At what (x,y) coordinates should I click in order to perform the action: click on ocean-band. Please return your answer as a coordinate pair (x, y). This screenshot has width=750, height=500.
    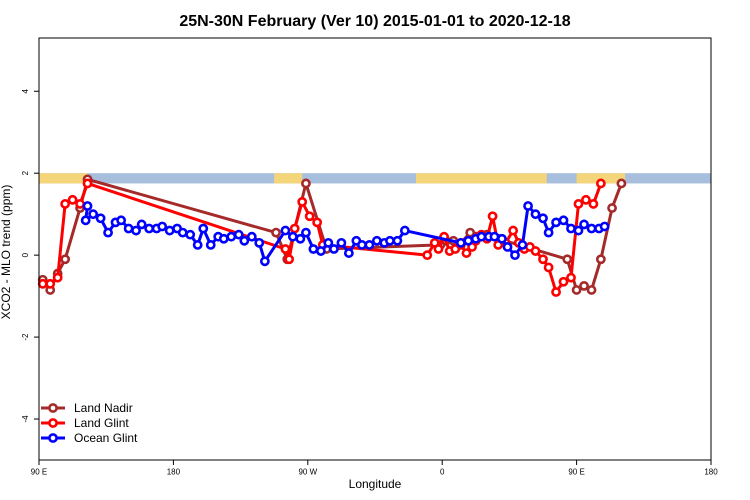
    Looking at the image, I should click on (375, 178).